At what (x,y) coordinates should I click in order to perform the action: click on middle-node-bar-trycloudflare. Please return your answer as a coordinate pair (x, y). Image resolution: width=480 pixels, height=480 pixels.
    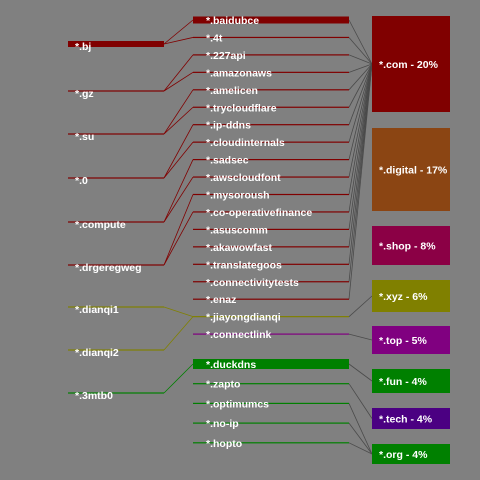
    Looking at the image, I should click on (271, 107).